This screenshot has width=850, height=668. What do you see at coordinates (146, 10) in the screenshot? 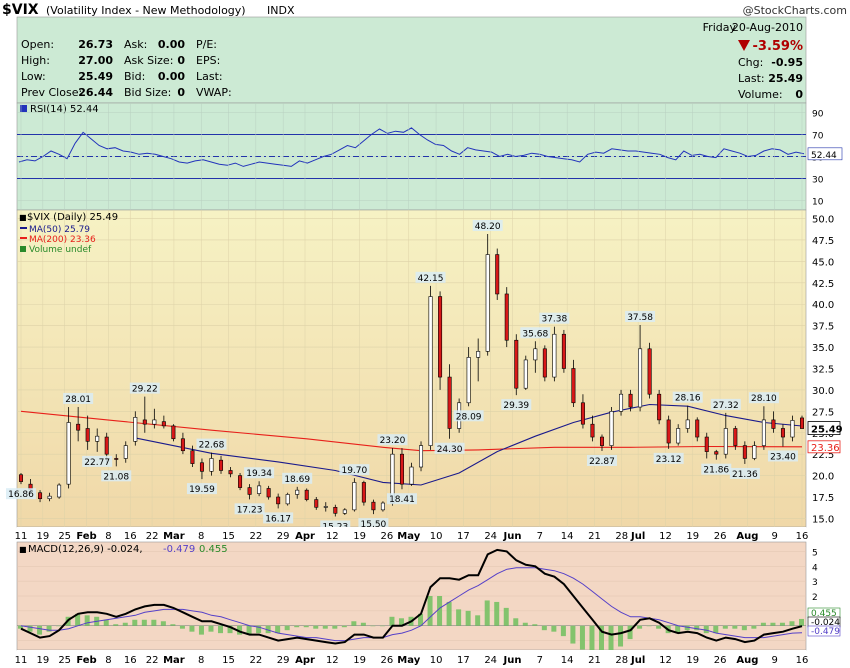
I see `chart-description: (Volatility Index - New Methodology)` at bounding box center [146, 10].